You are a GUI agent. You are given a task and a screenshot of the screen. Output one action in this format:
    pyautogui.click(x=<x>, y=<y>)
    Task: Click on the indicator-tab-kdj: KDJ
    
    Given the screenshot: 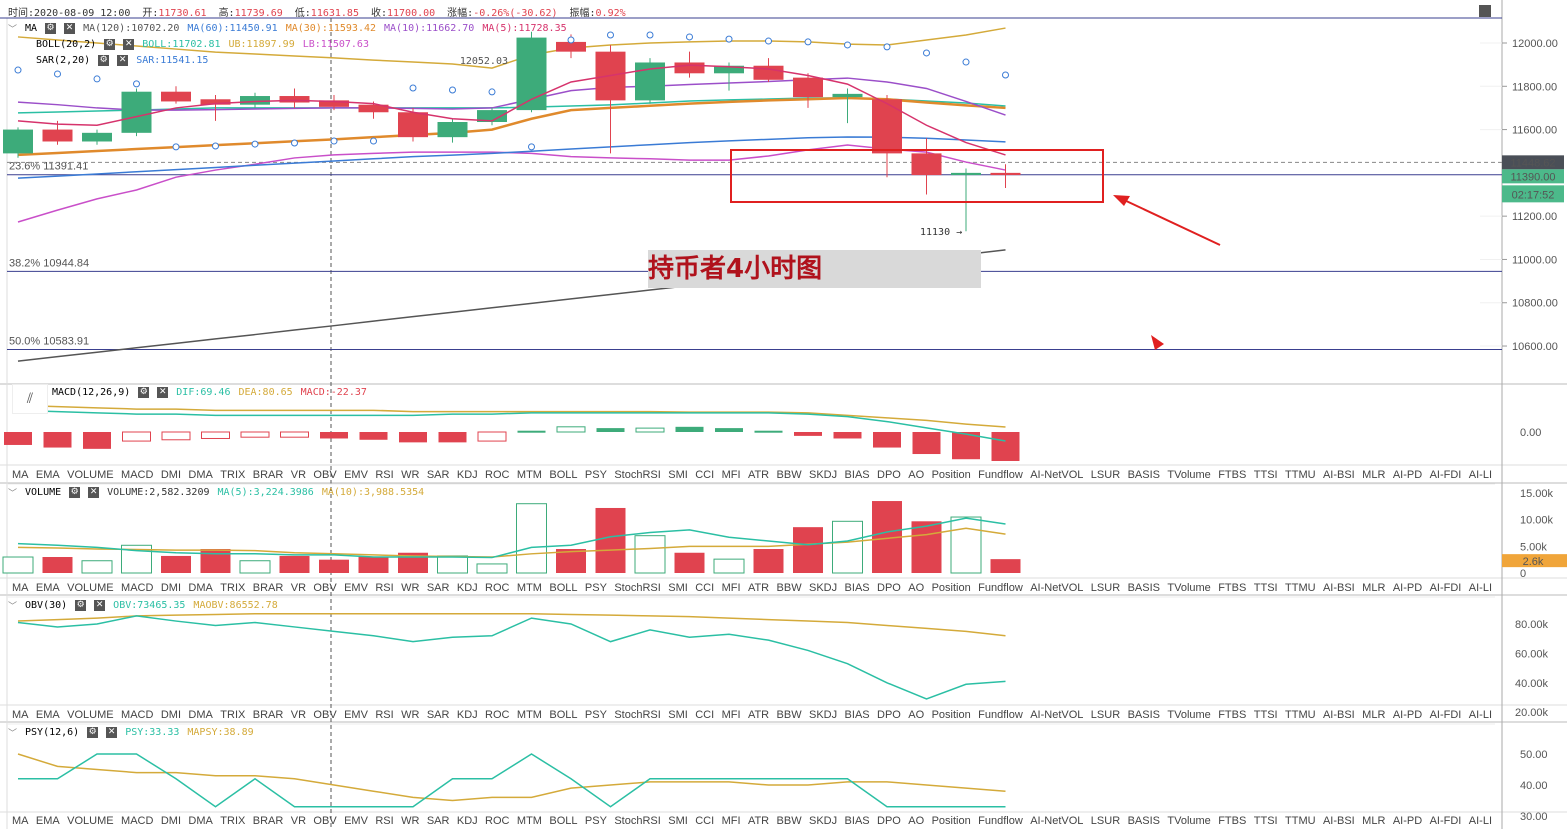 What is the action you would take?
    pyautogui.click(x=467, y=821)
    